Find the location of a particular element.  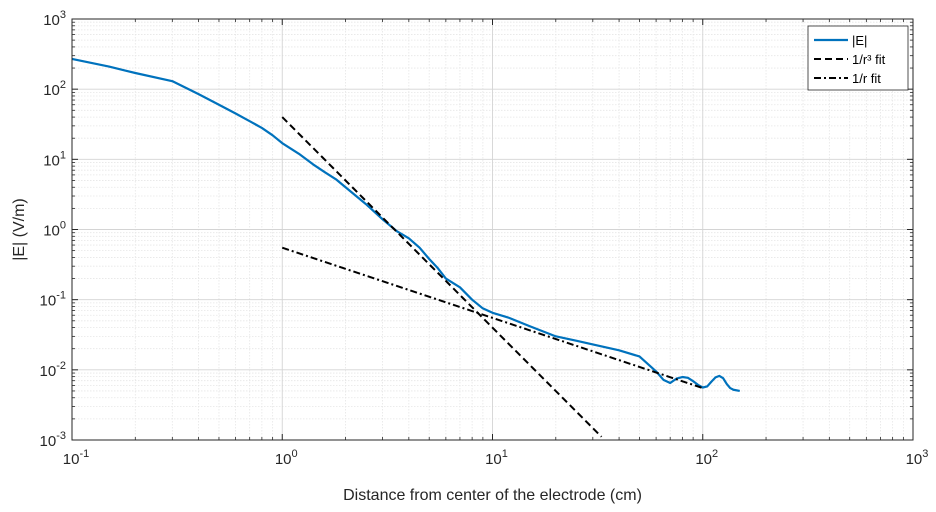

x-tick-label: 10² is located at coordinates (706, 458).